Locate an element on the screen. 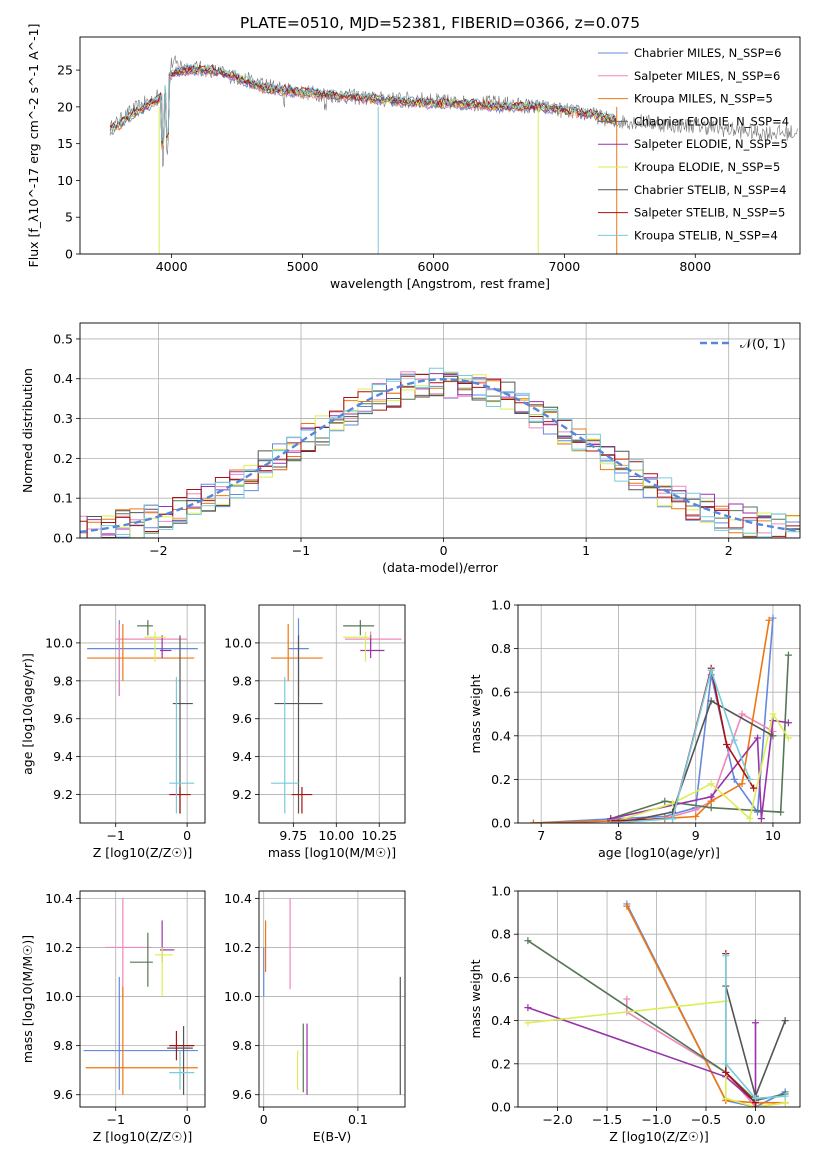 The height and width of the screenshot is (1170, 819). x-tick-label: 8000 is located at coordinates (695, 266).